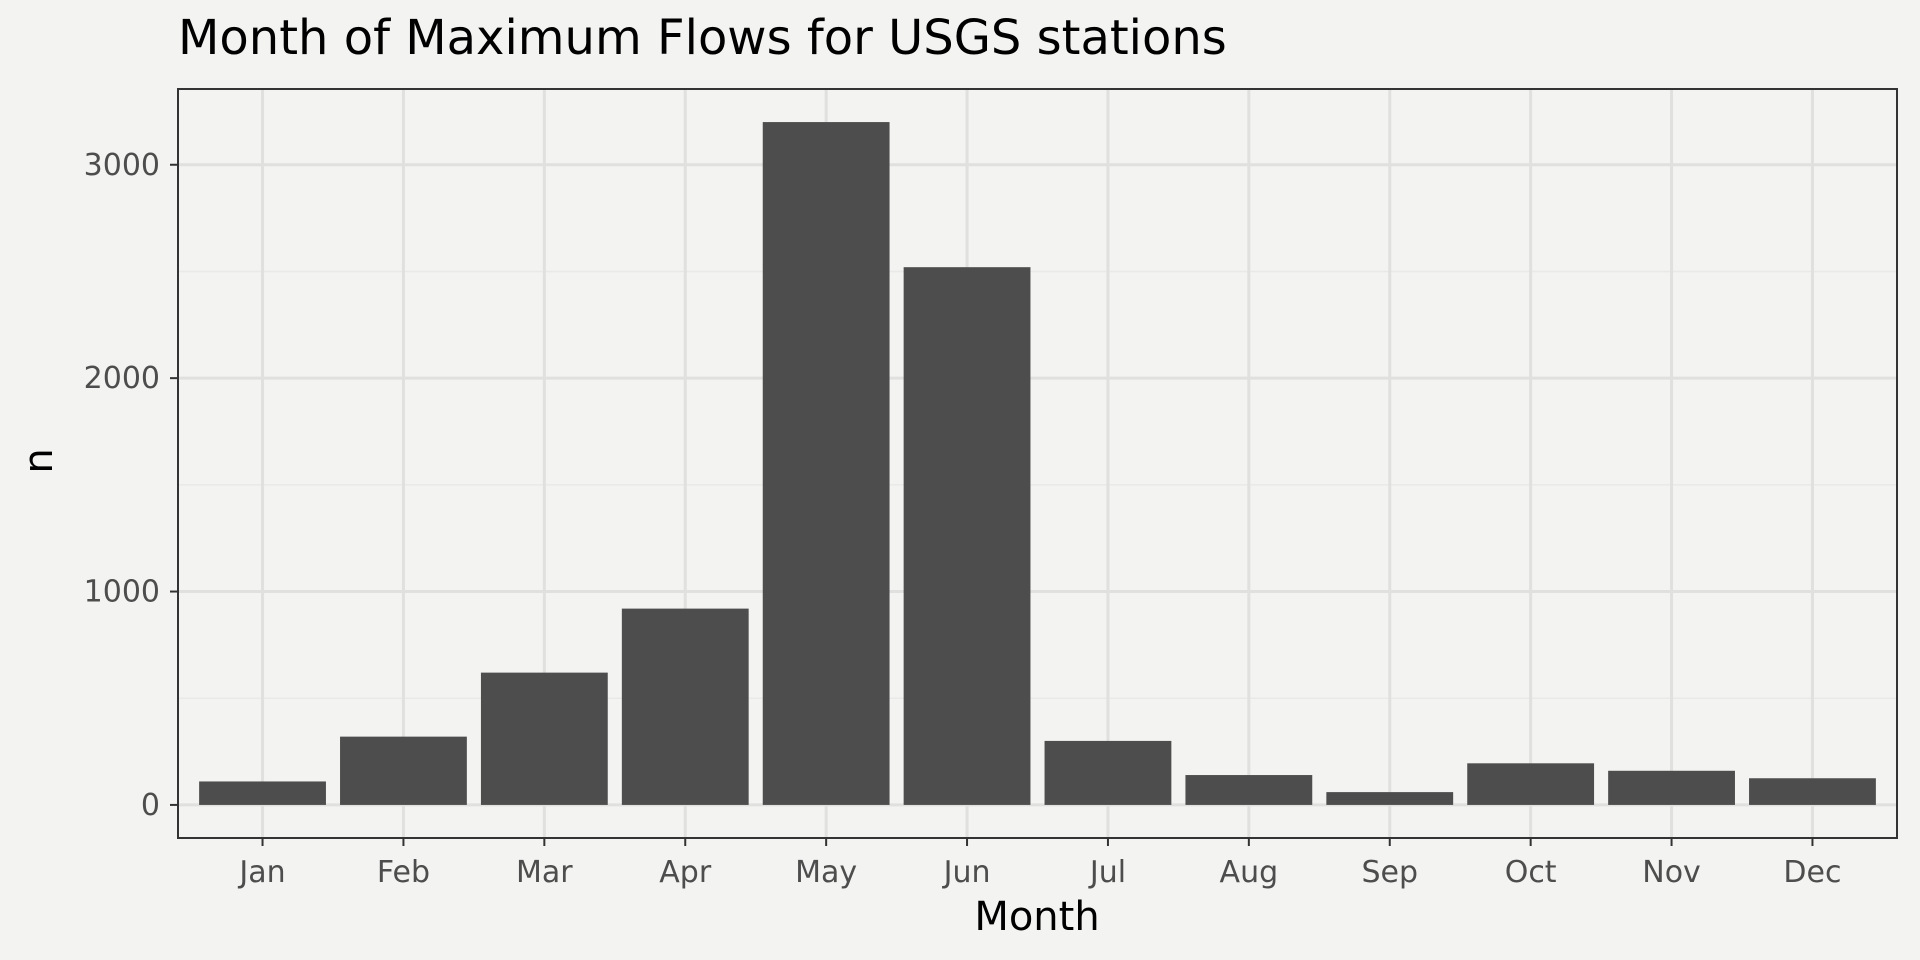  Describe the element at coordinates (1531, 784) in the screenshot. I see `bar-oct` at that location.